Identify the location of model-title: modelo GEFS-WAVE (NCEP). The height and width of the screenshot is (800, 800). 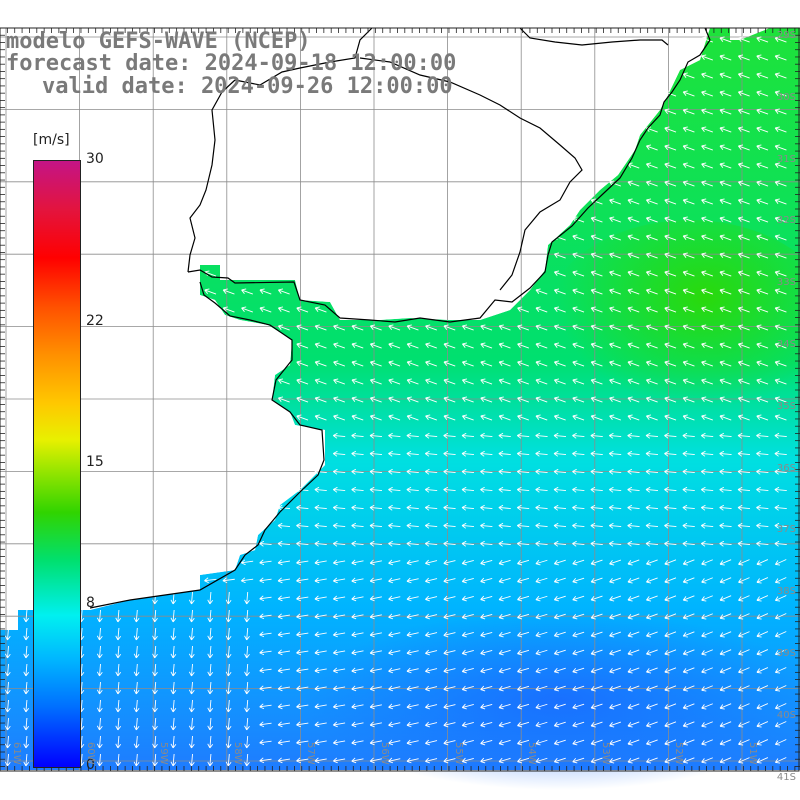
(158, 41).